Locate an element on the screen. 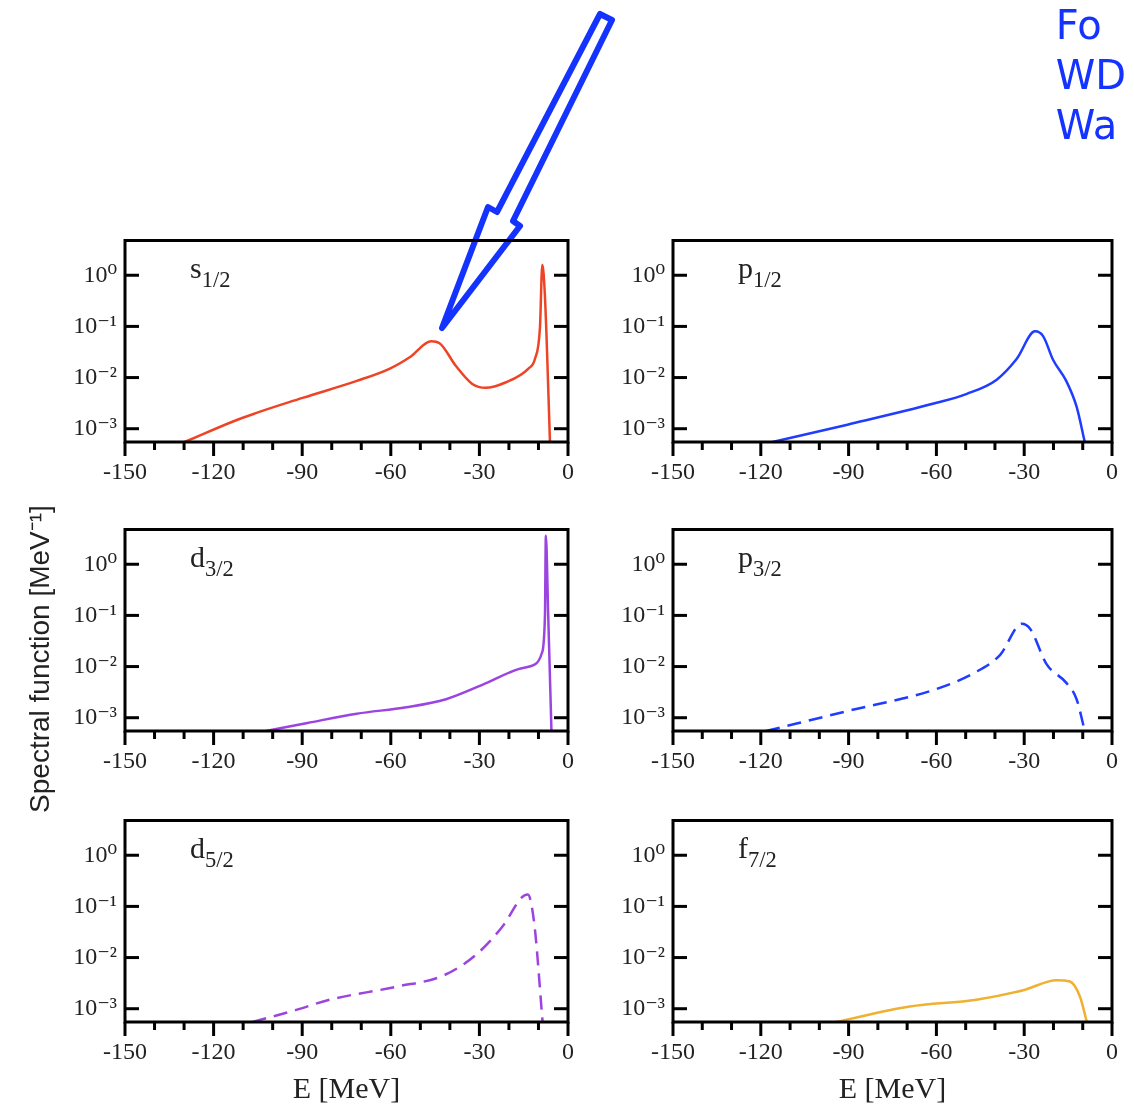 The image size is (1134, 1114). text: Wa is located at coordinates (1087, 125).